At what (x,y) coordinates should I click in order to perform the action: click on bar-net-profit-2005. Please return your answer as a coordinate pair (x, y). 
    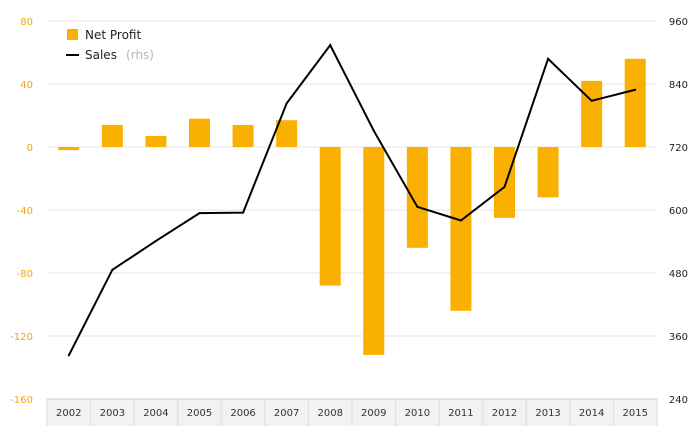
    Looking at the image, I should click on (199, 132).